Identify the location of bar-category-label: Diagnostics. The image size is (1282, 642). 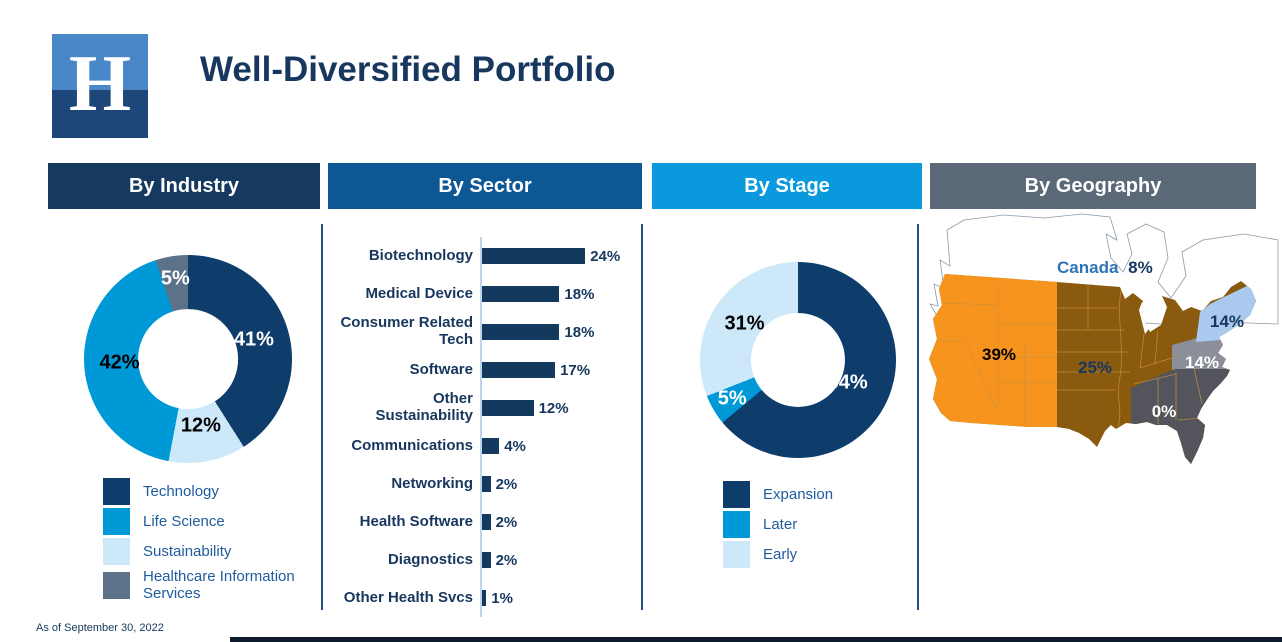
(430, 559).